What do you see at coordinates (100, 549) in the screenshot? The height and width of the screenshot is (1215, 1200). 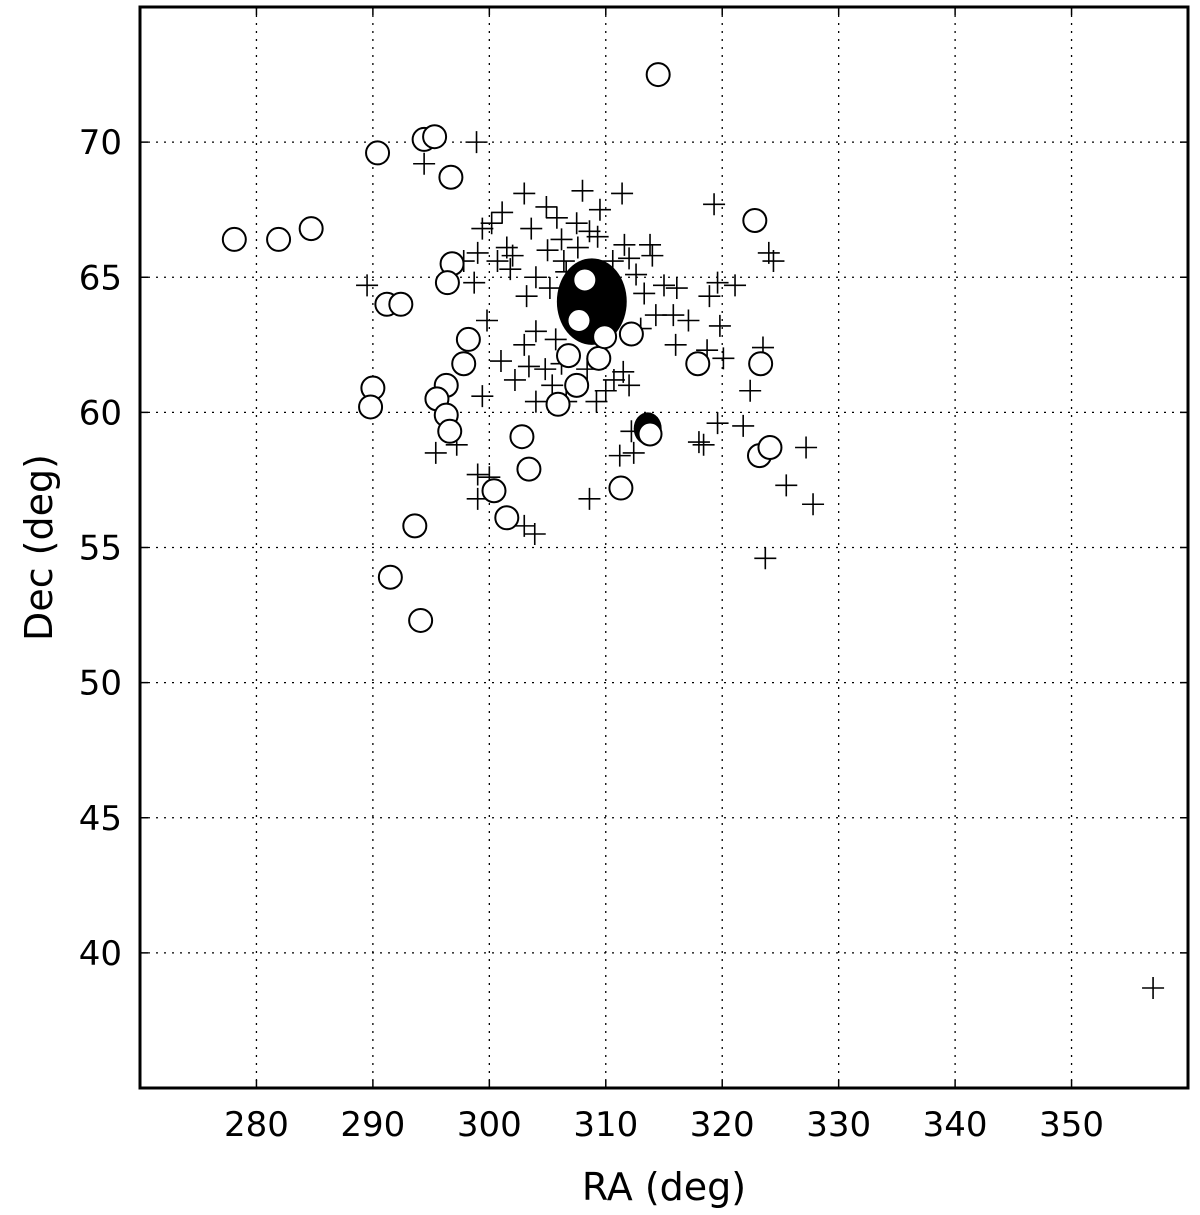 I see `y-tick-label-3: 55` at bounding box center [100, 549].